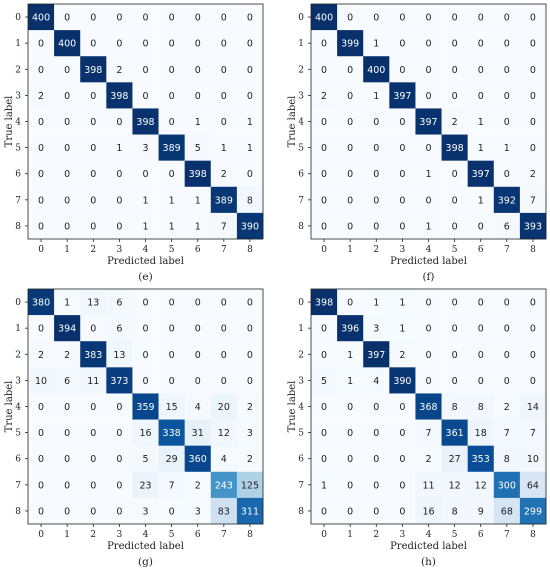  I want to click on x-axis-label: Predicted label, so click(145, 546).